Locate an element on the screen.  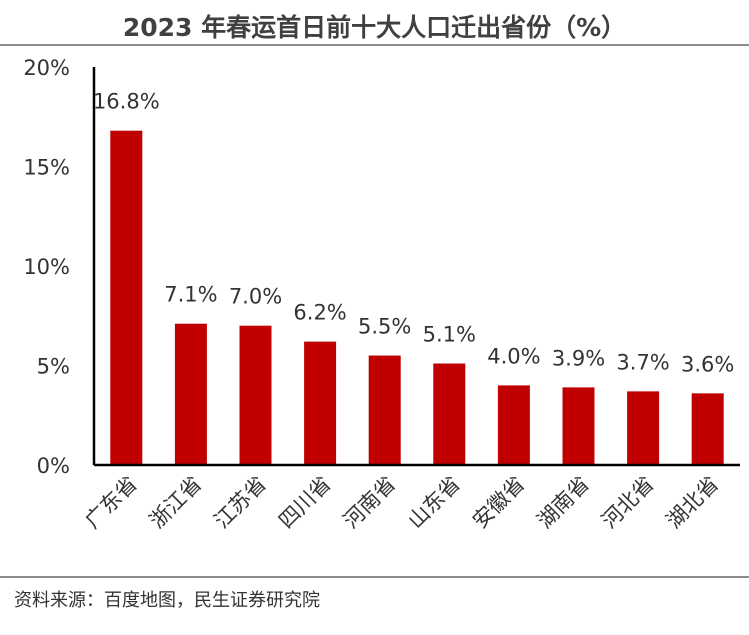
y-tick-label-3: 15% is located at coordinates (46, 168).